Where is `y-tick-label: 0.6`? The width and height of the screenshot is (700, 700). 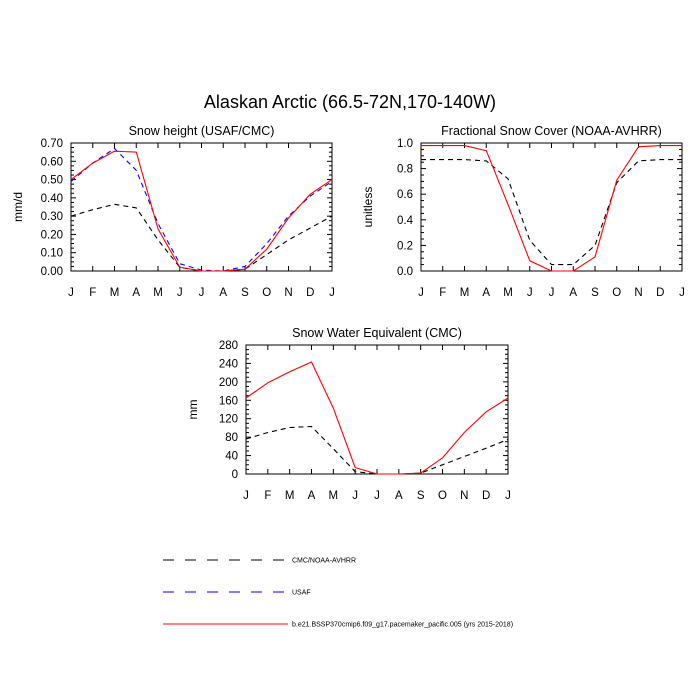 y-tick-label: 0.6 is located at coordinates (405, 195).